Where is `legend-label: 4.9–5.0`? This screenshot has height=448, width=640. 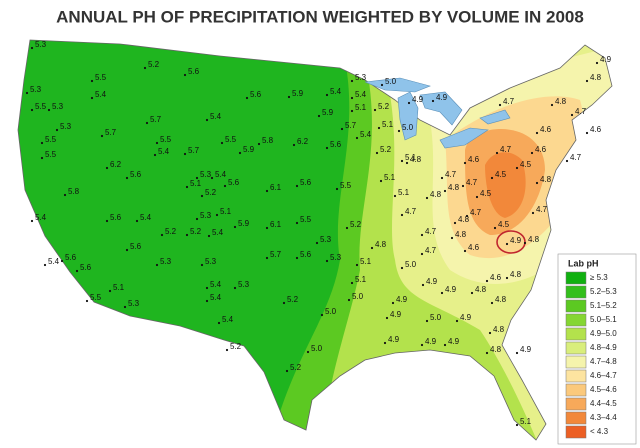 legend-label: 4.9–5.0 is located at coordinates (603, 333).